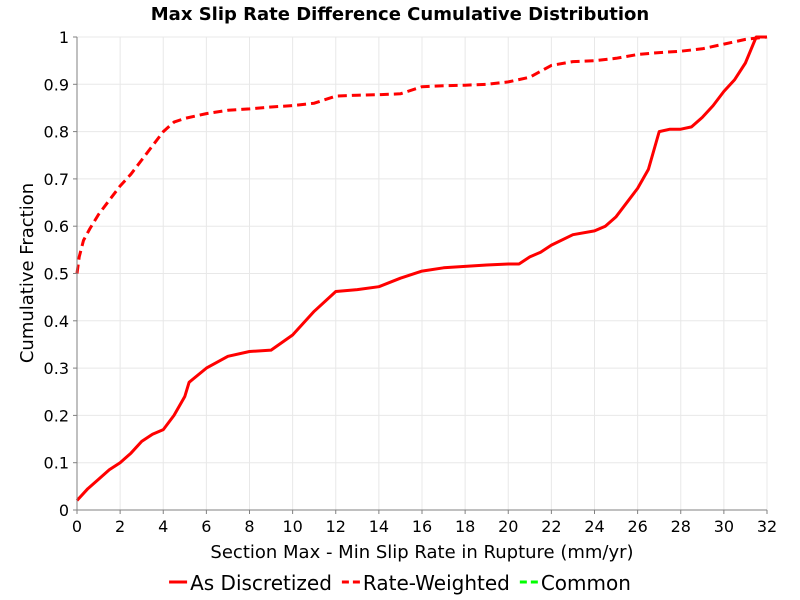  I want to click on legend-item-as-discretized: As Discretized, so click(250, 583).